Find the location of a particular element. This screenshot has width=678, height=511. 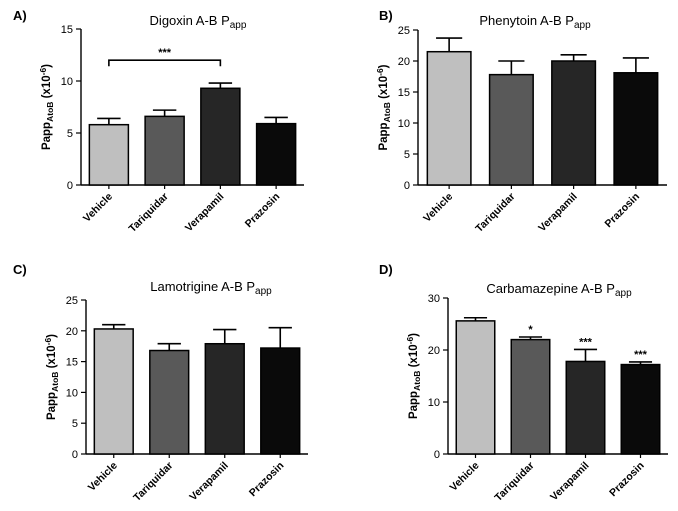

panel-label: B) is located at coordinates (386, 15).